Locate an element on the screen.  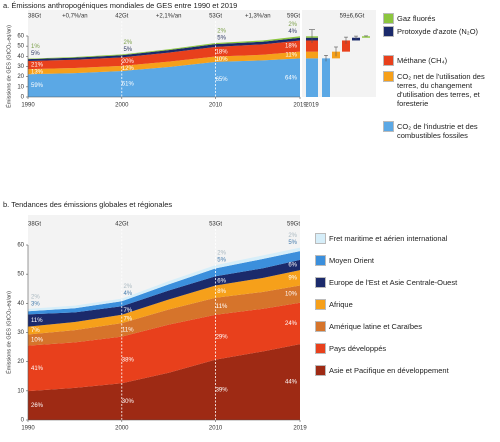
legend-item: Pays développés is located at coordinates (405, 348).